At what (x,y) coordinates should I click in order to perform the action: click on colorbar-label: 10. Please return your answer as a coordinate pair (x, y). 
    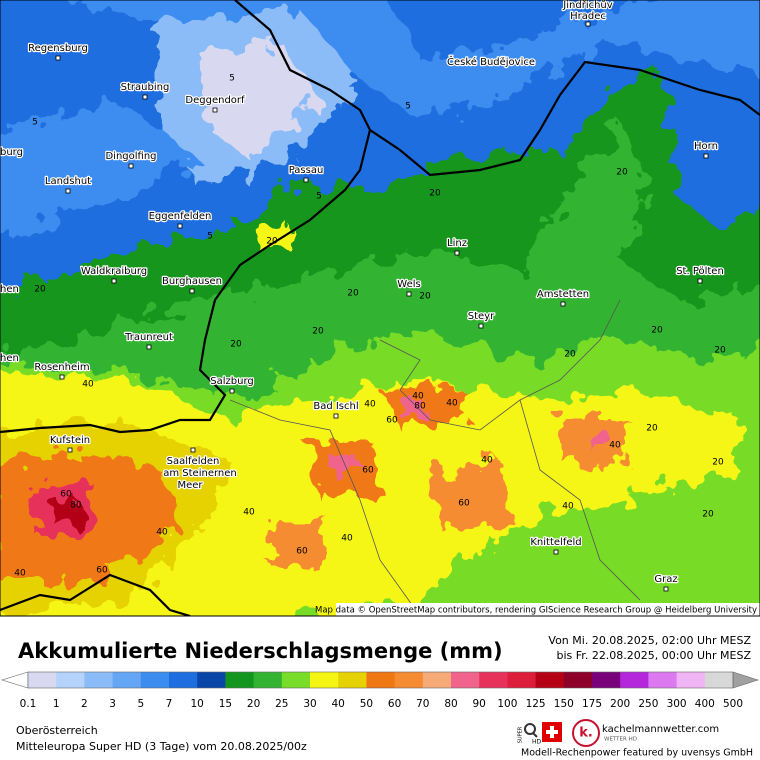
    Looking at the image, I should click on (197, 704).